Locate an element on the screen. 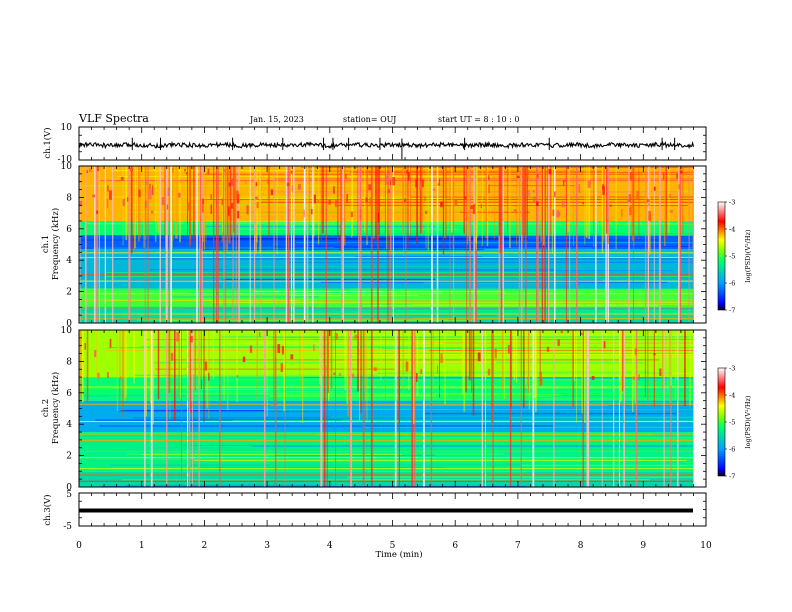 This screenshot has width=792, height=612. xtick-label: 6 is located at coordinates (455, 546).